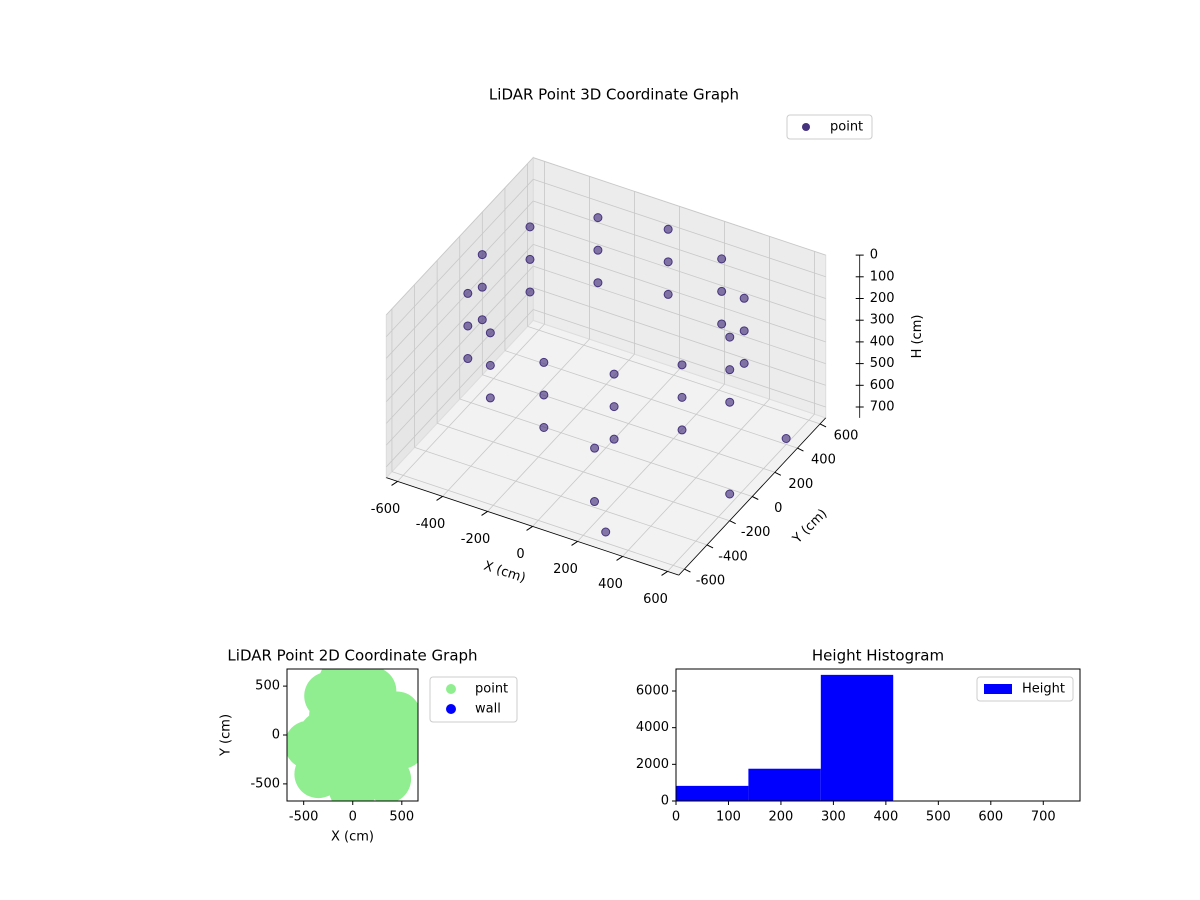 The height and width of the screenshot is (900, 1200). I want to click on x-tick-label: -200, so click(476, 539).